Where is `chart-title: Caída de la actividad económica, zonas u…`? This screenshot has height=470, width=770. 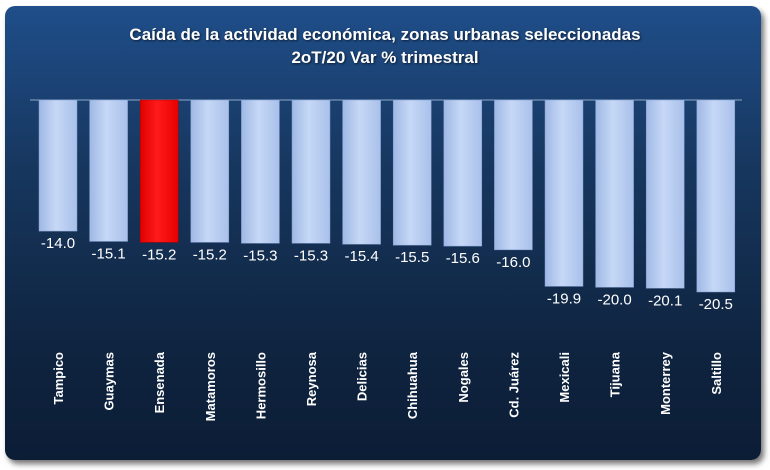
chart-title: Caída de la actividad económica, zonas u… is located at coordinates (385, 34).